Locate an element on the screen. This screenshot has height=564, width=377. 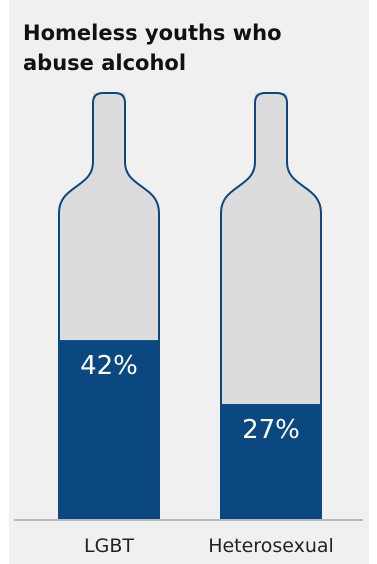
category-label-heterosexual: Heterosexual is located at coordinates (271, 546).